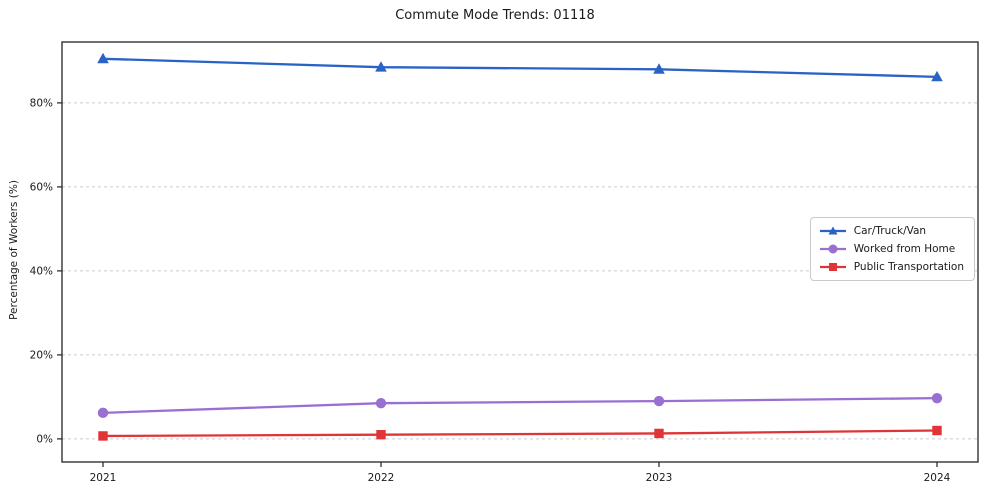 This screenshot has width=990, height=490. I want to click on y-tick-label: 60%, so click(41, 187).